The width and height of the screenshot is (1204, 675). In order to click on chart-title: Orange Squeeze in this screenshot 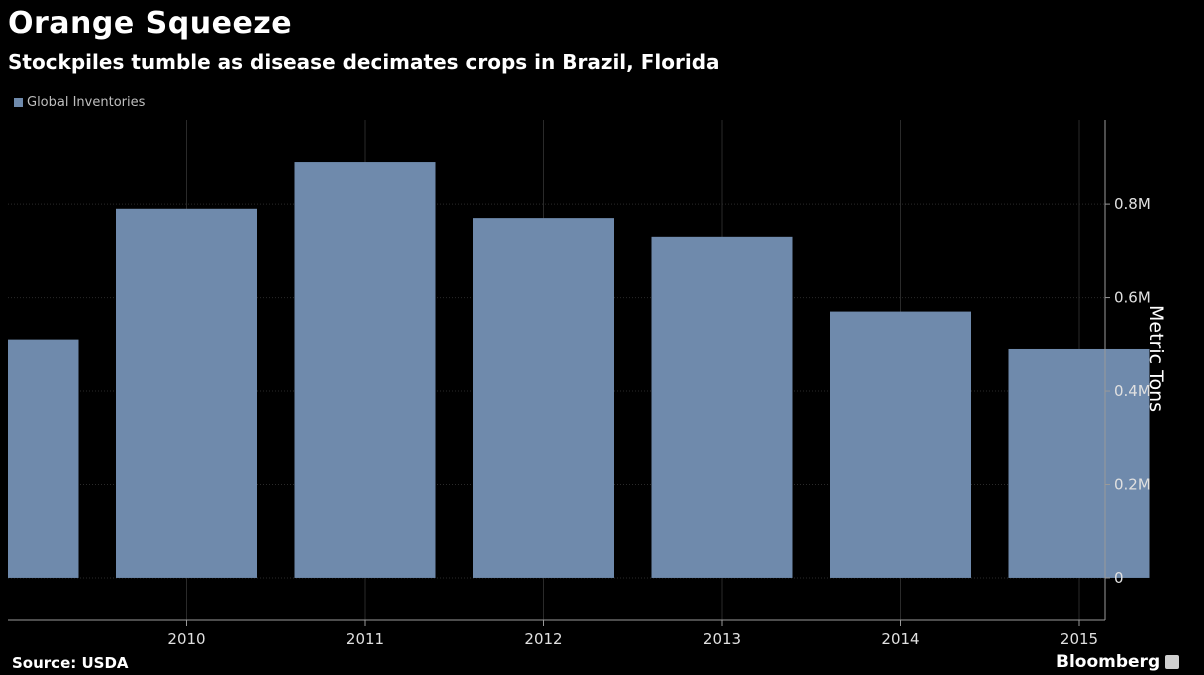, I will do `click(150, 23)`.